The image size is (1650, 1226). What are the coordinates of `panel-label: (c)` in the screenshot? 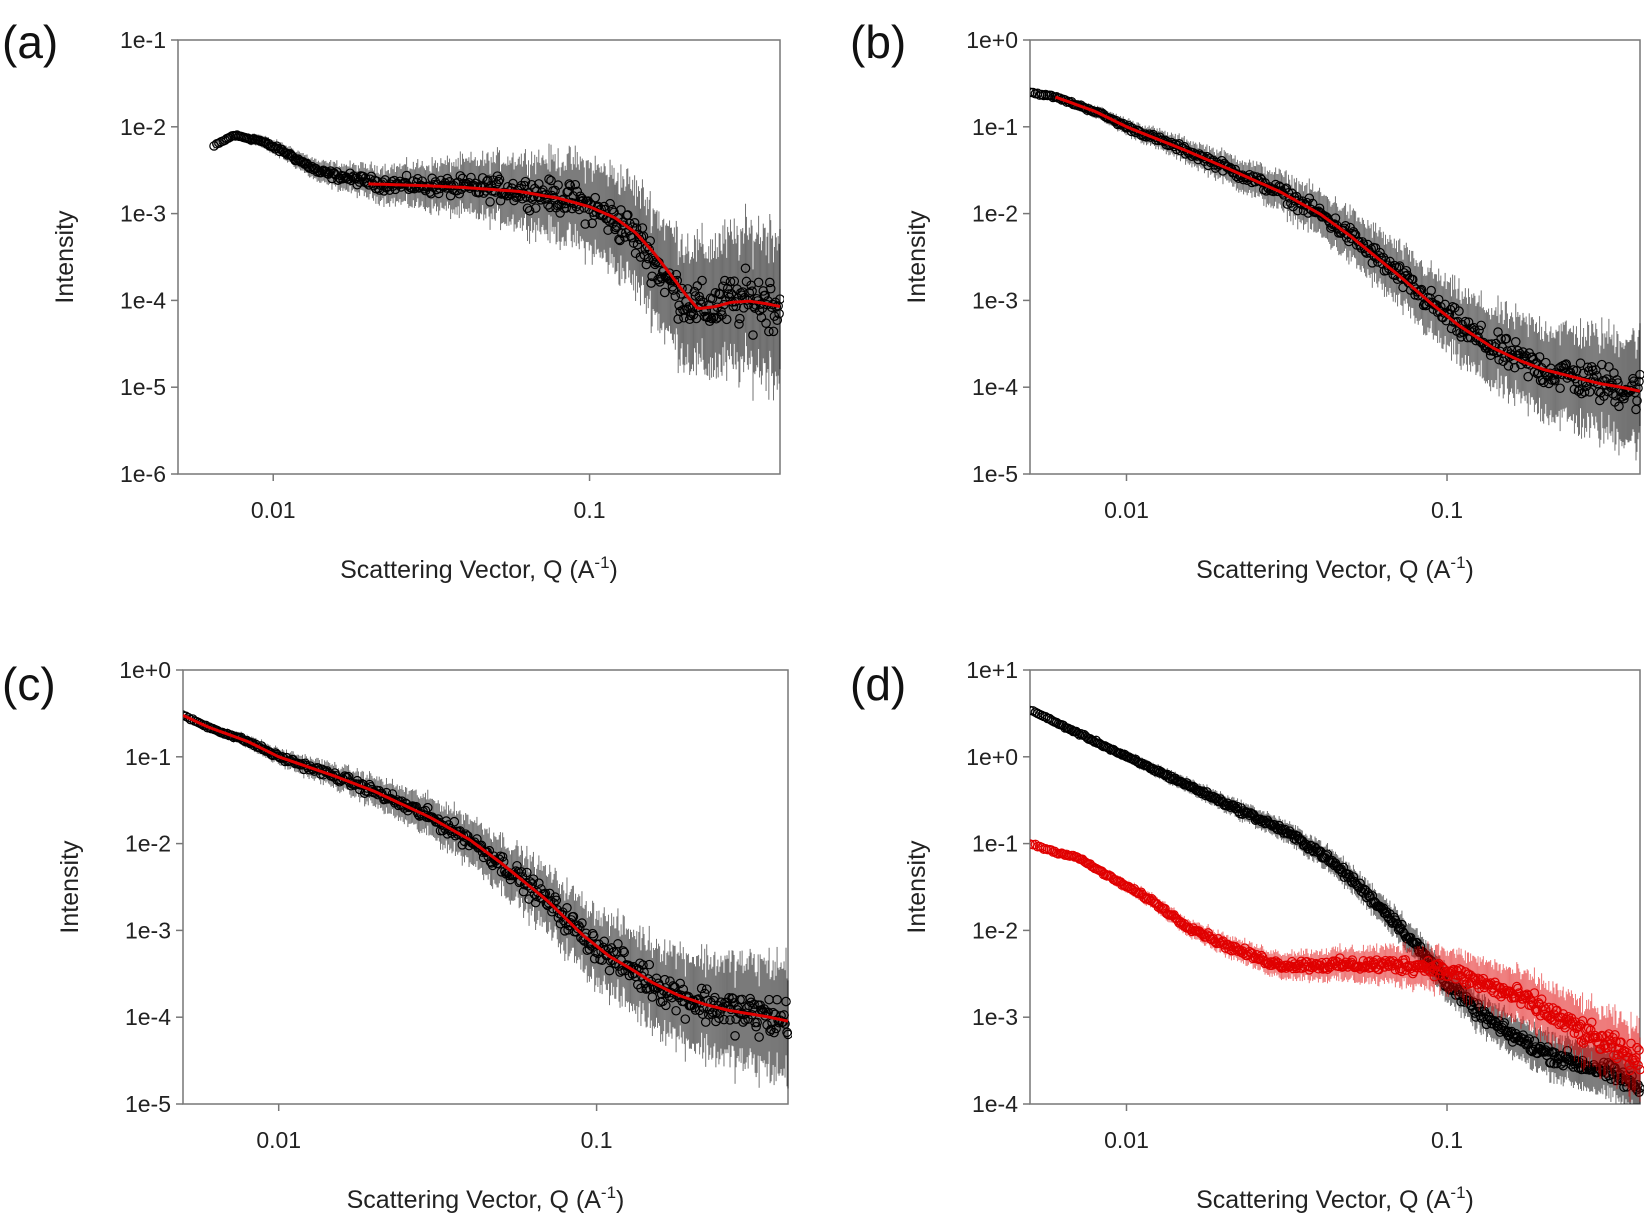 It's located at (29, 684).